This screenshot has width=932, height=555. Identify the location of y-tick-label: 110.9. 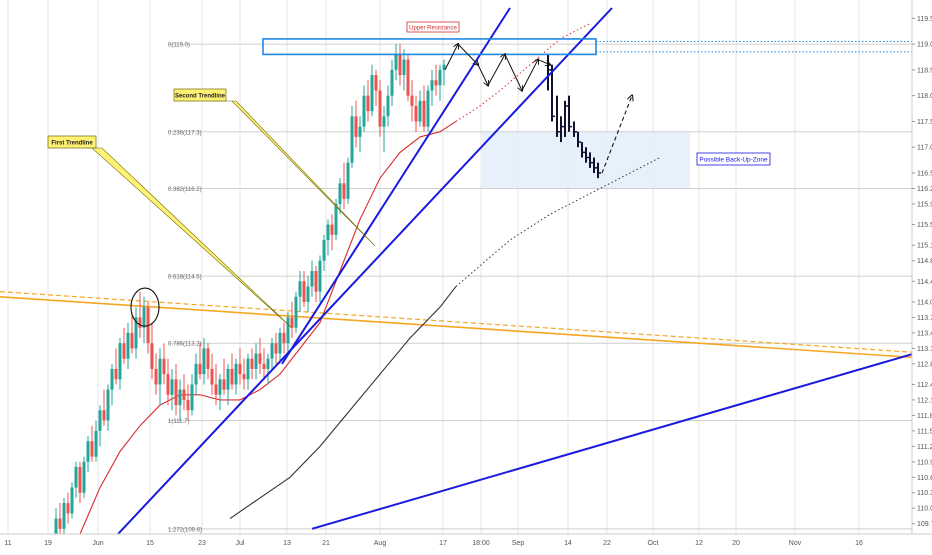
(924, 462).